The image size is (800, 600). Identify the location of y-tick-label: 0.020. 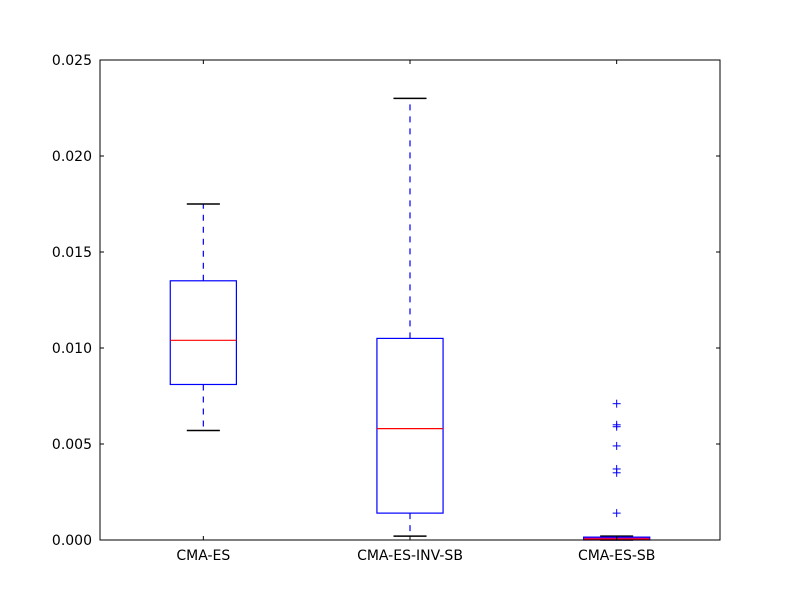
(72, 157).